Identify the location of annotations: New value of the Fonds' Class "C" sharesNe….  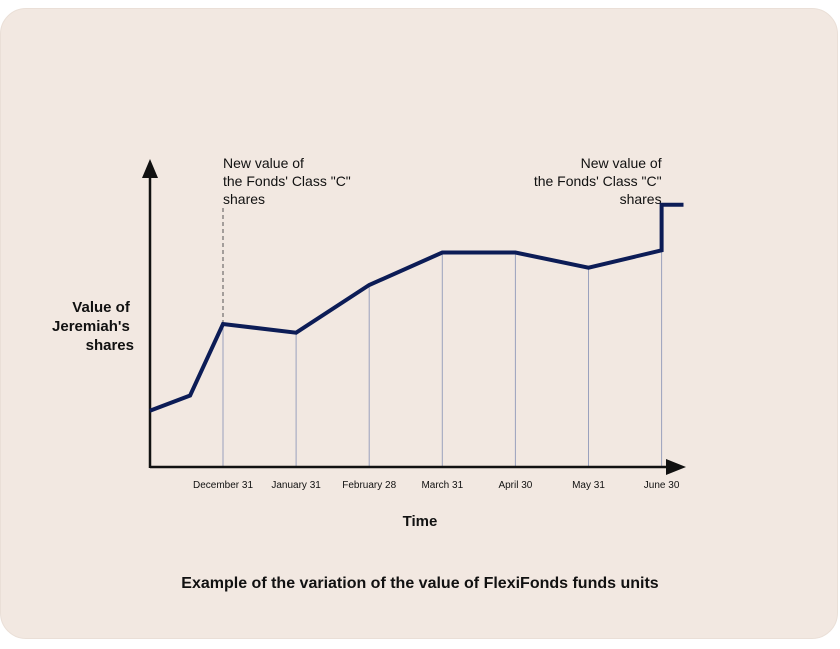
(442, 239).